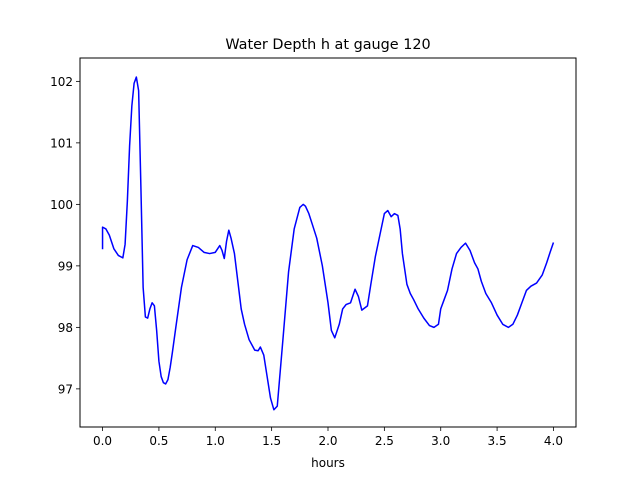  I want to click on y-tick-label: 102, so click(61, 82).